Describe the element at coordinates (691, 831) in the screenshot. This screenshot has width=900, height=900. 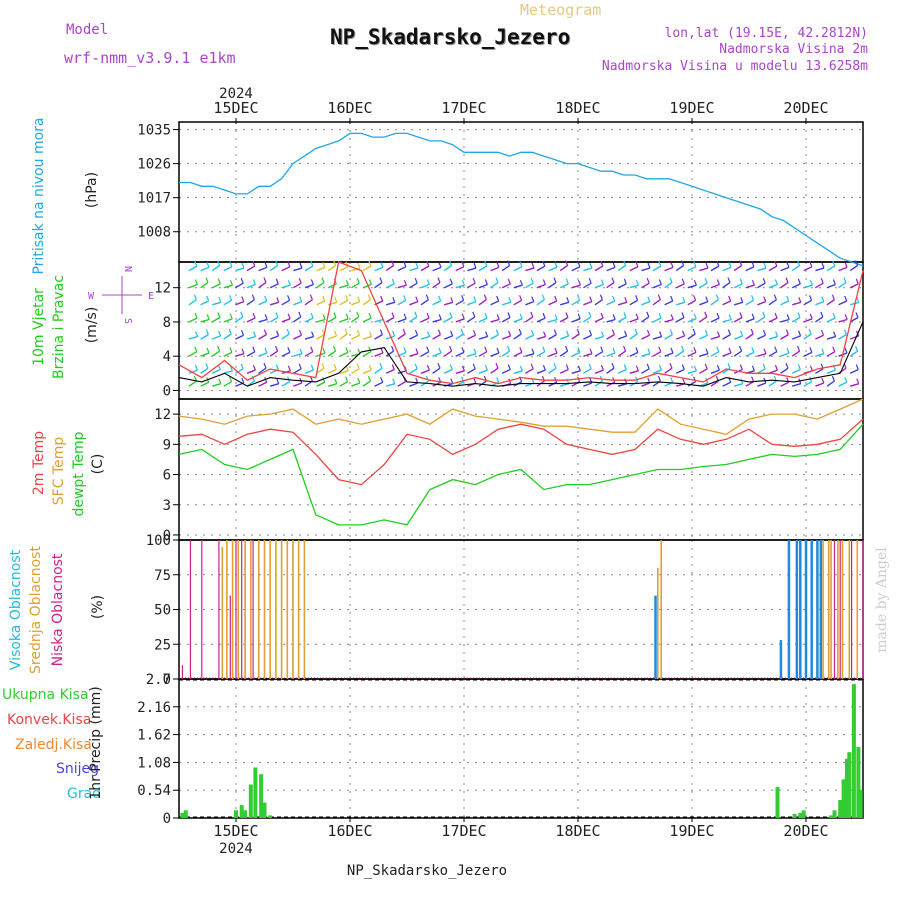
I see `x-label-bottom-4: 19DEC` at that location.